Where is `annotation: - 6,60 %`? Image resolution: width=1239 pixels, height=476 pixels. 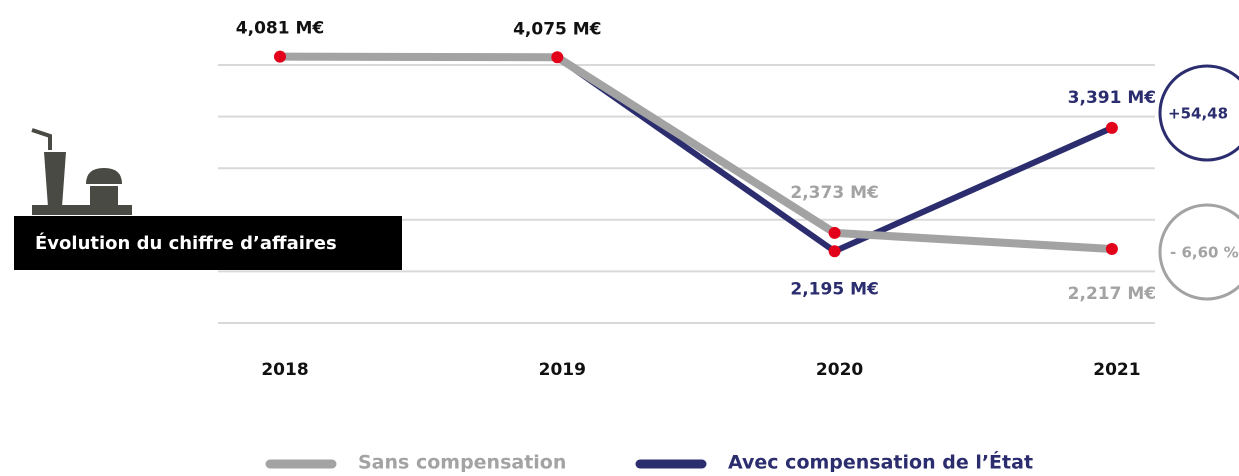 annotation: - 6,60 % is located at coordinates (1204, 253).